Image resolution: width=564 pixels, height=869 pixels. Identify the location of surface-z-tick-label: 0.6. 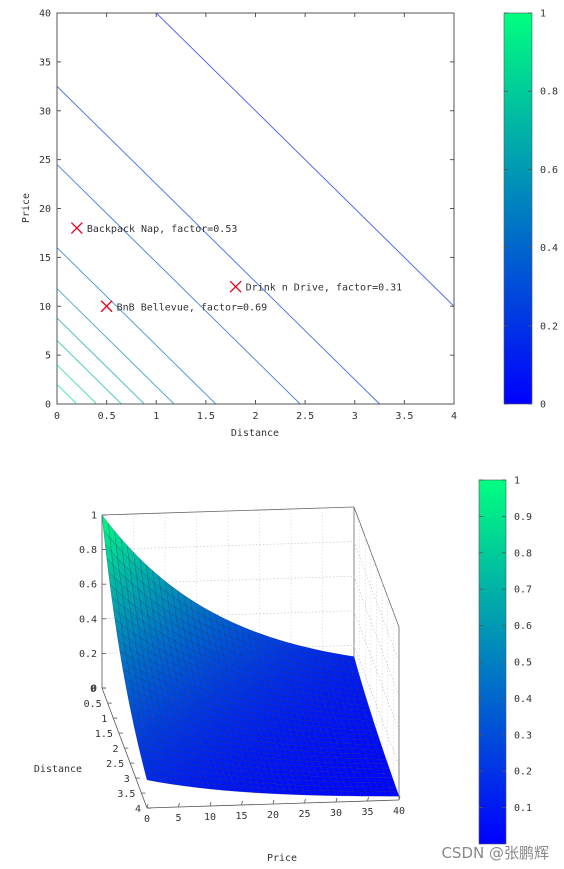
(88, 585).